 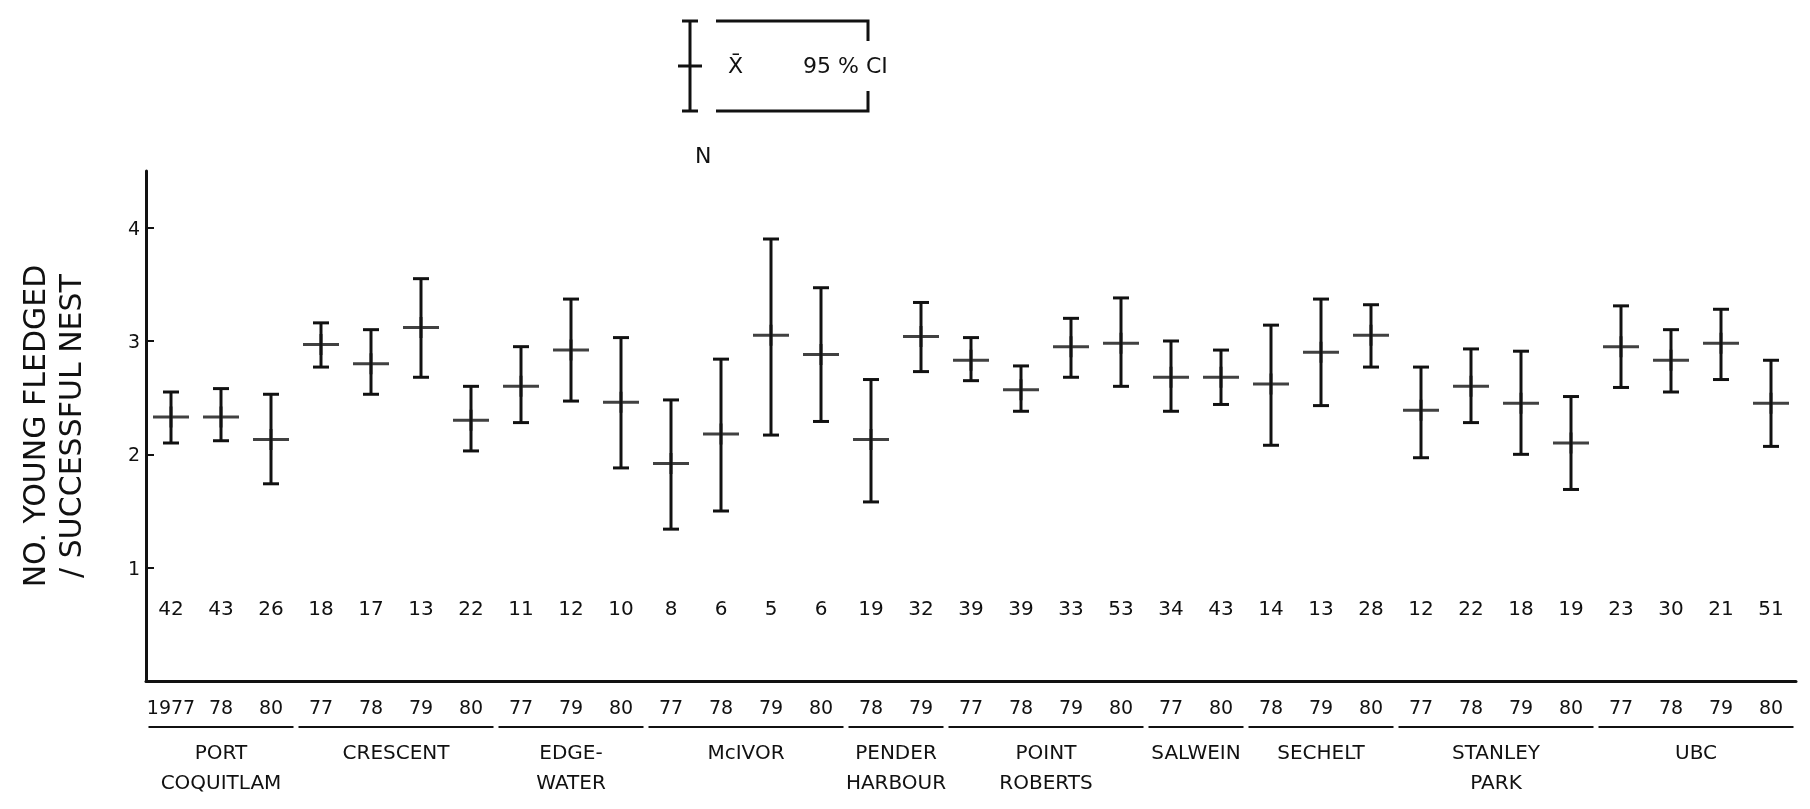 What do you see at coordinates (396, 752) in the screenshot?
I see `text: CRESCENT` at bounding box center [396, 752].